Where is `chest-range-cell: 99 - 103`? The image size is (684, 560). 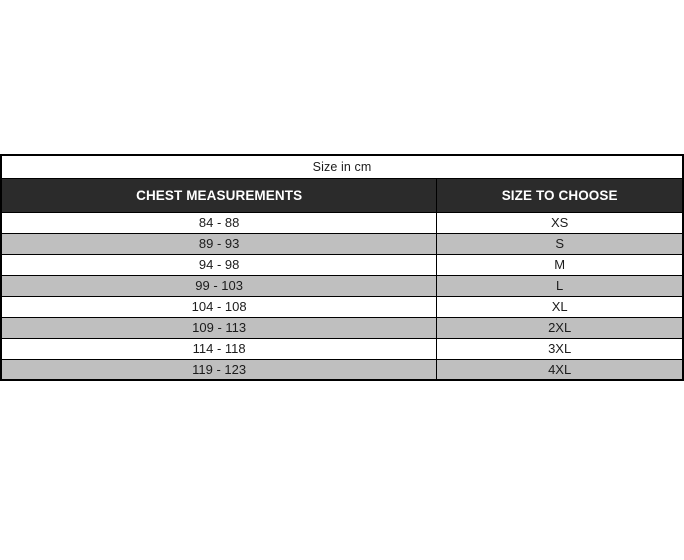
chest-range-cell: 99 - 103 is located at coordinates (219, 285).